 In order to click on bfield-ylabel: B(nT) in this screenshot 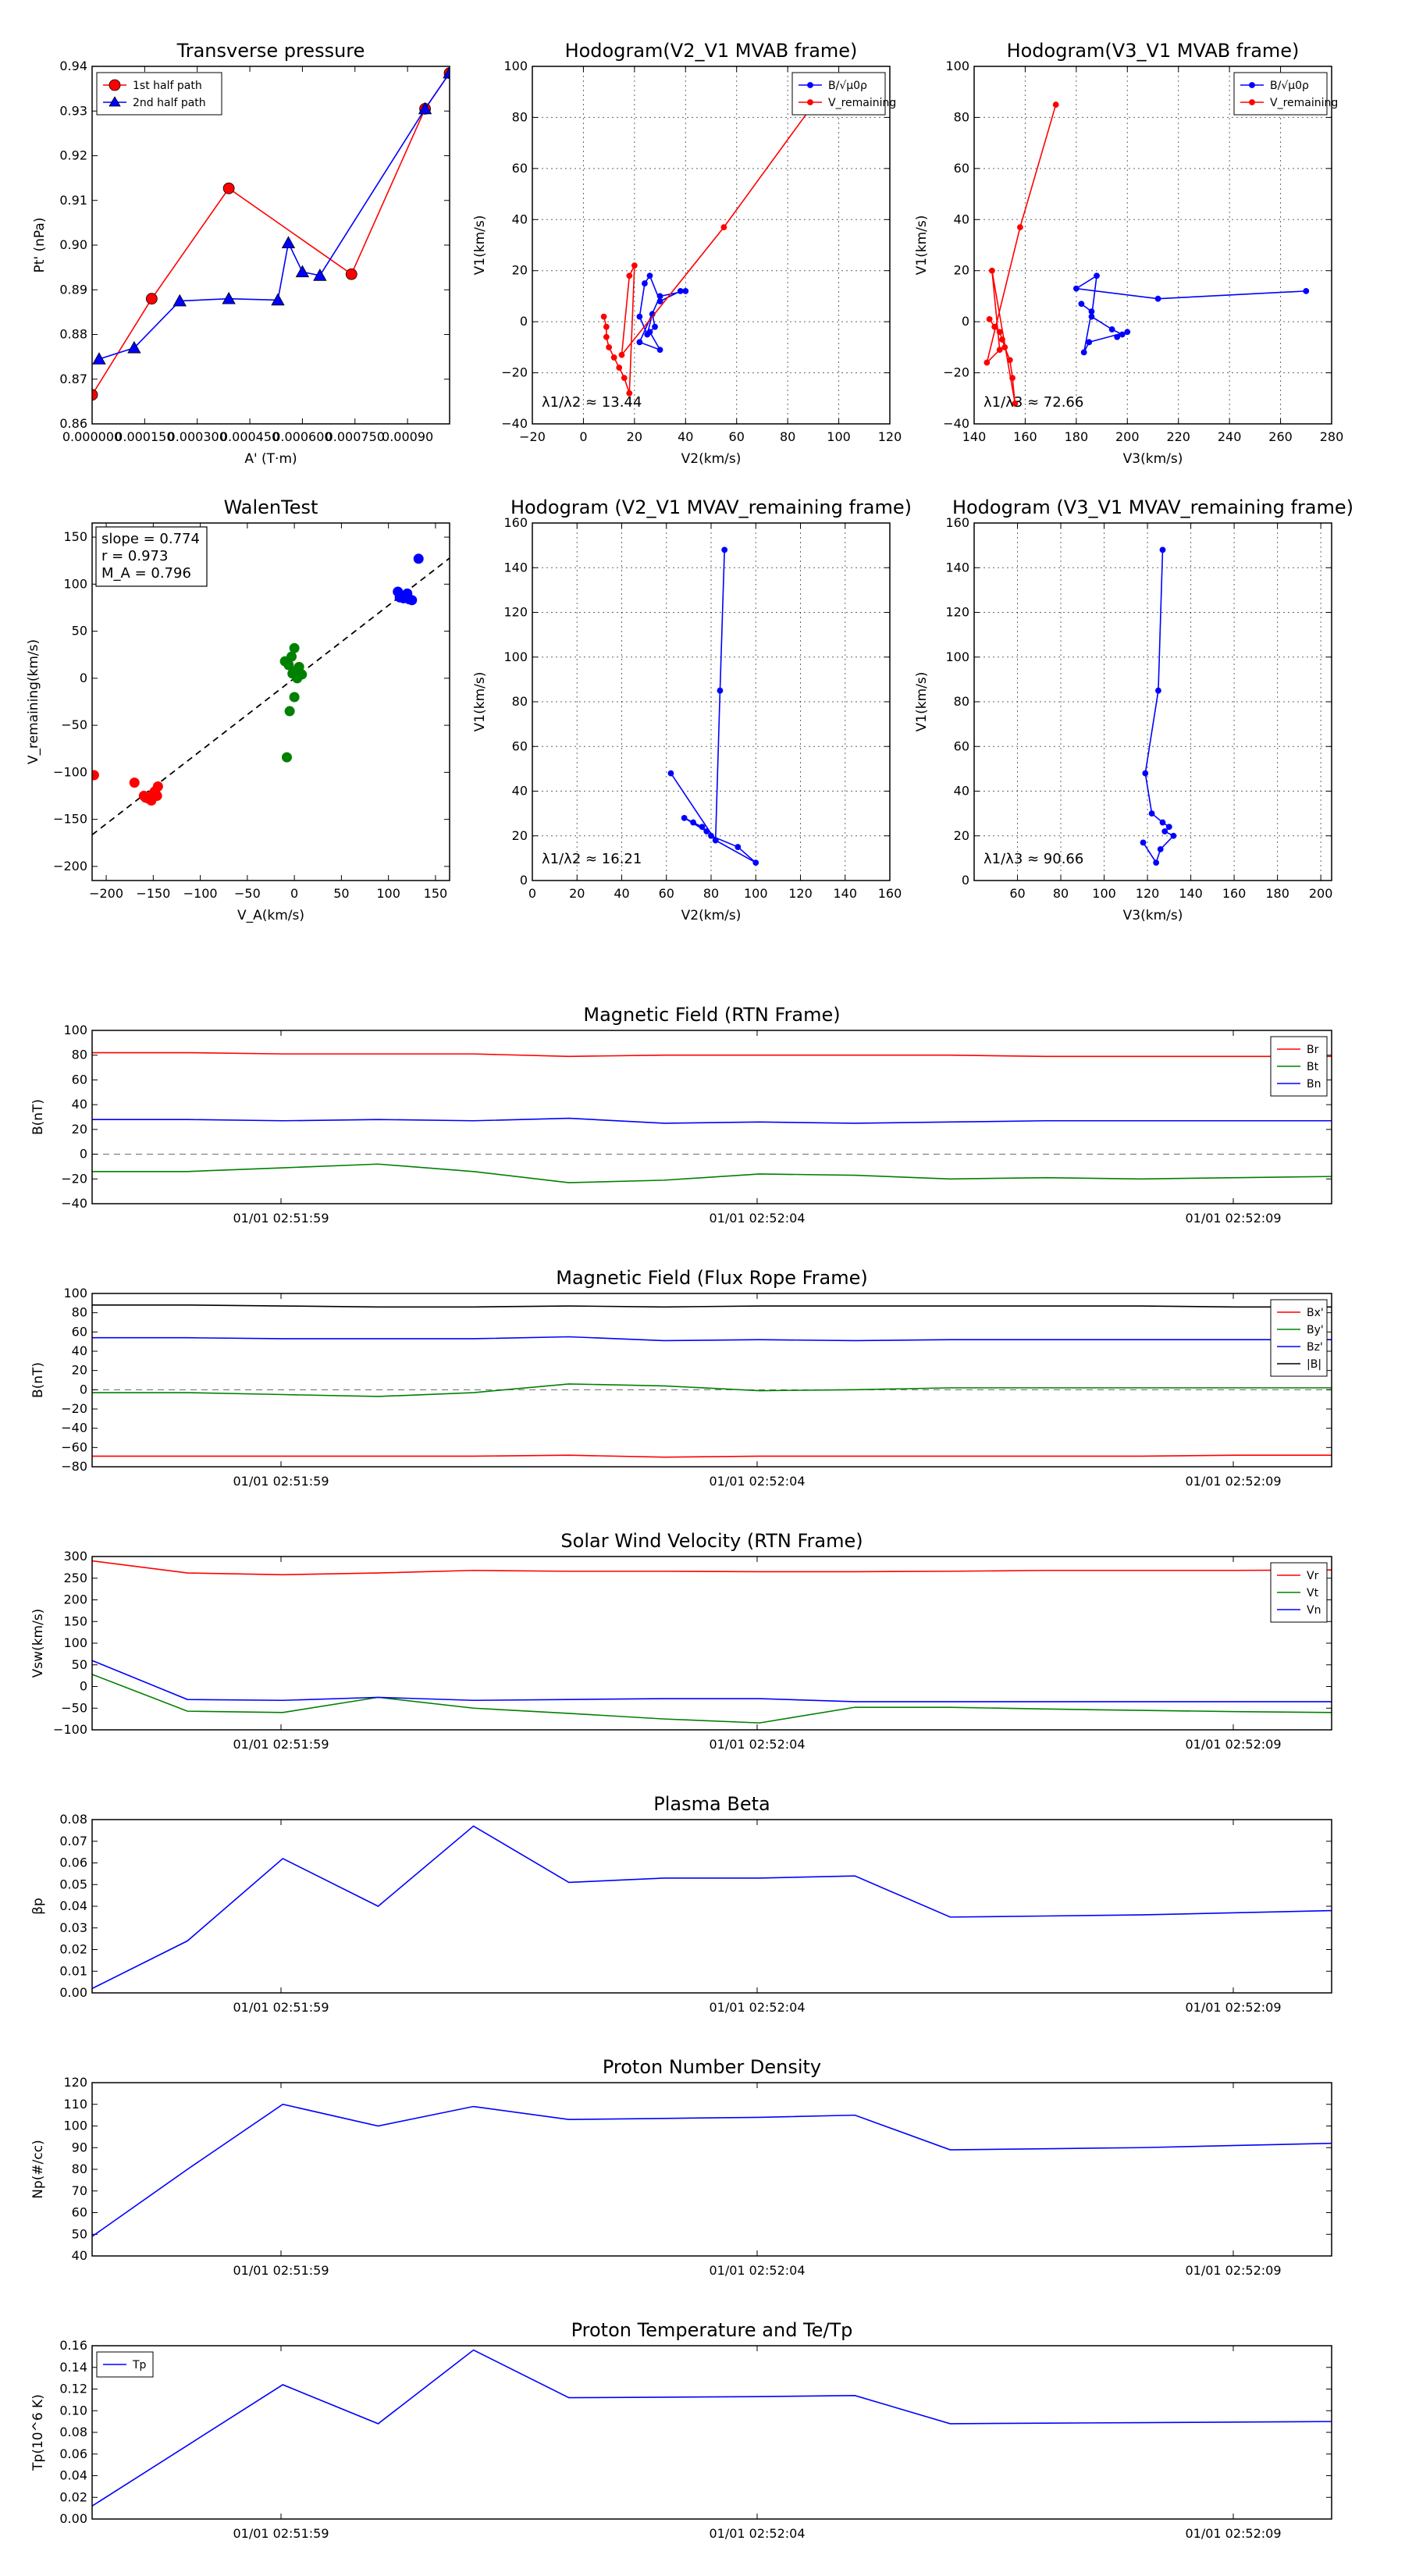, I will do `click(38, 1117)`.